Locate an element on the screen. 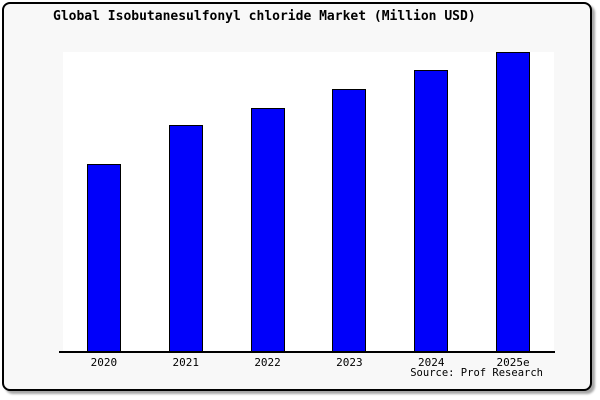 Image resolution: width=600 pixels, height=400 pixels. x-tick-label-2024: 2024 is located at coordinates (431, 362).